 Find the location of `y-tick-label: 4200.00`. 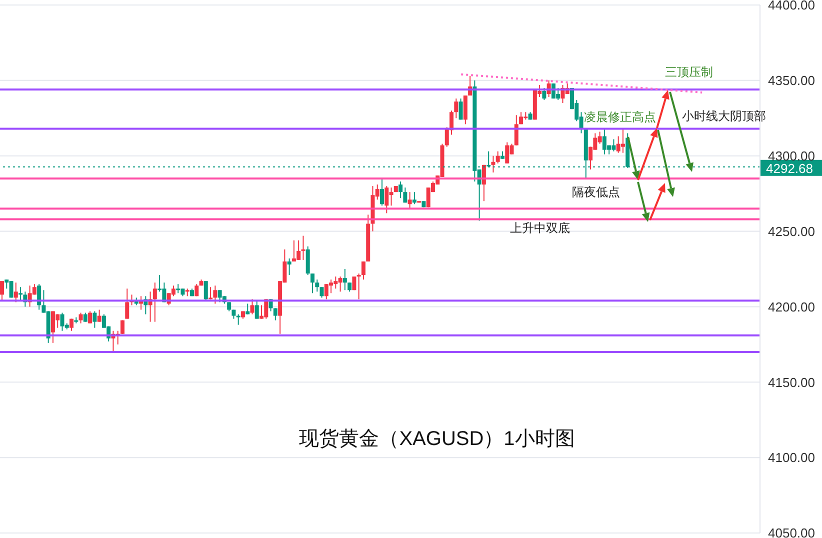

y-tick-label: 4200.00 is located at coordinates (791, 306).